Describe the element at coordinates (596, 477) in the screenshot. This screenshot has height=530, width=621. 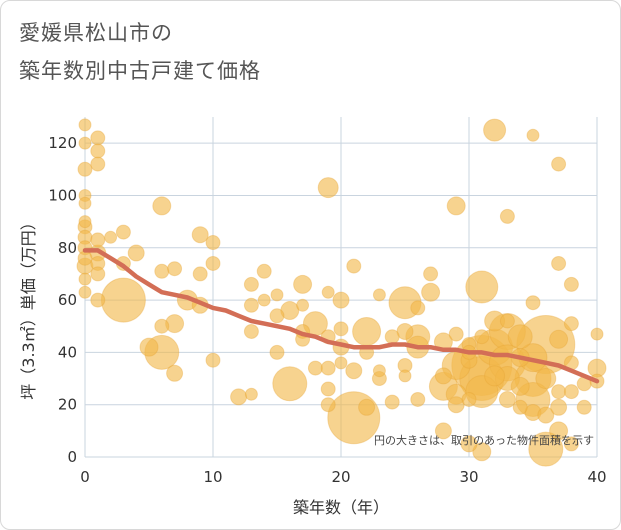
I see `x-tick-label: 40` at that location.